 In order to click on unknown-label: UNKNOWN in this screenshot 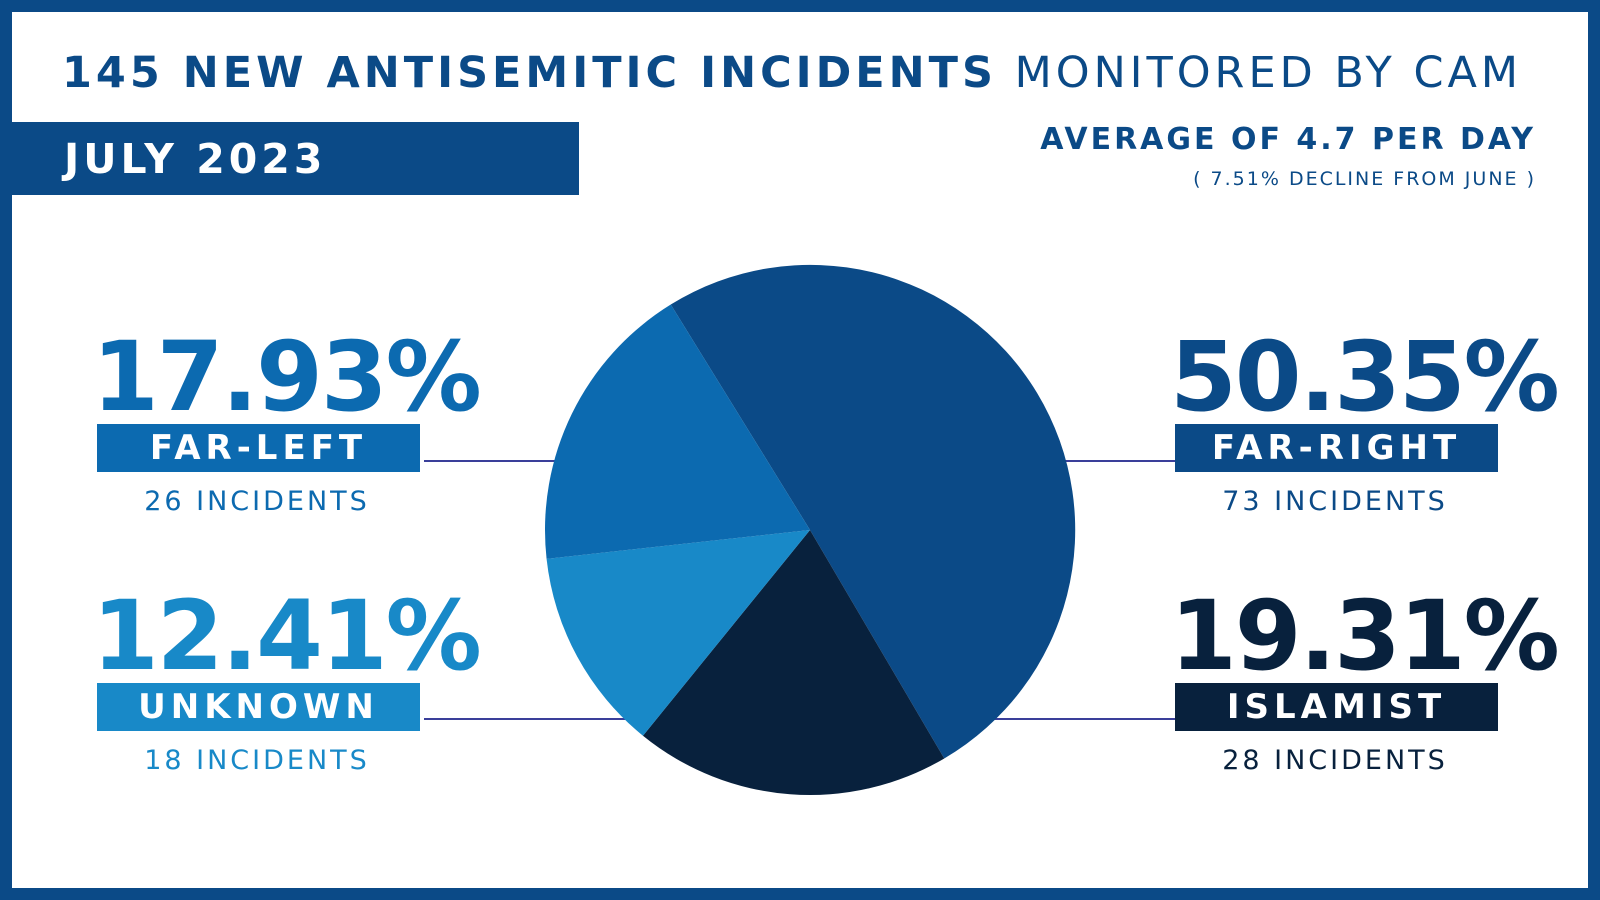, I will do `click(258, 707)`.